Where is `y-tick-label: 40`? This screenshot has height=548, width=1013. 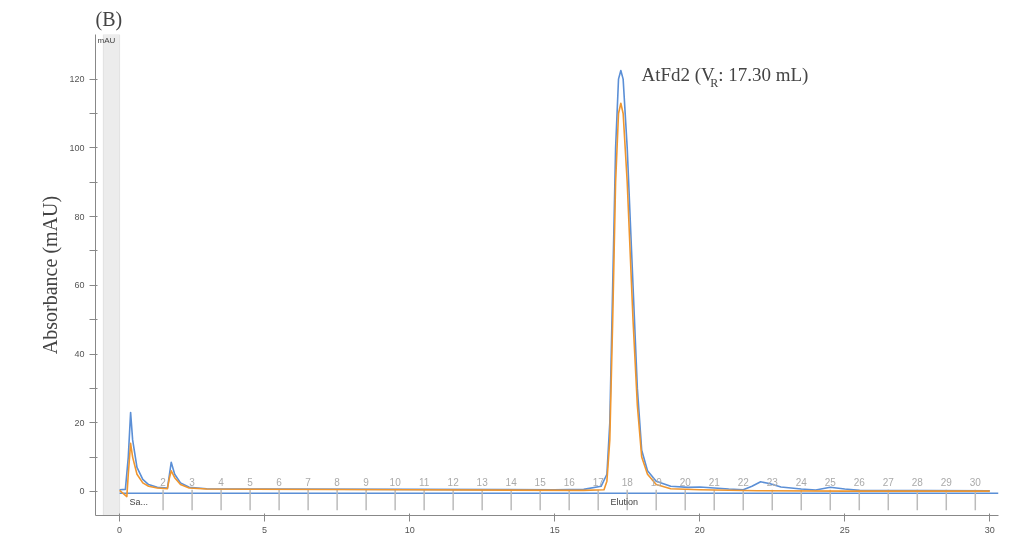
y-tick-label: 40 is located at coordinates (79, 354).